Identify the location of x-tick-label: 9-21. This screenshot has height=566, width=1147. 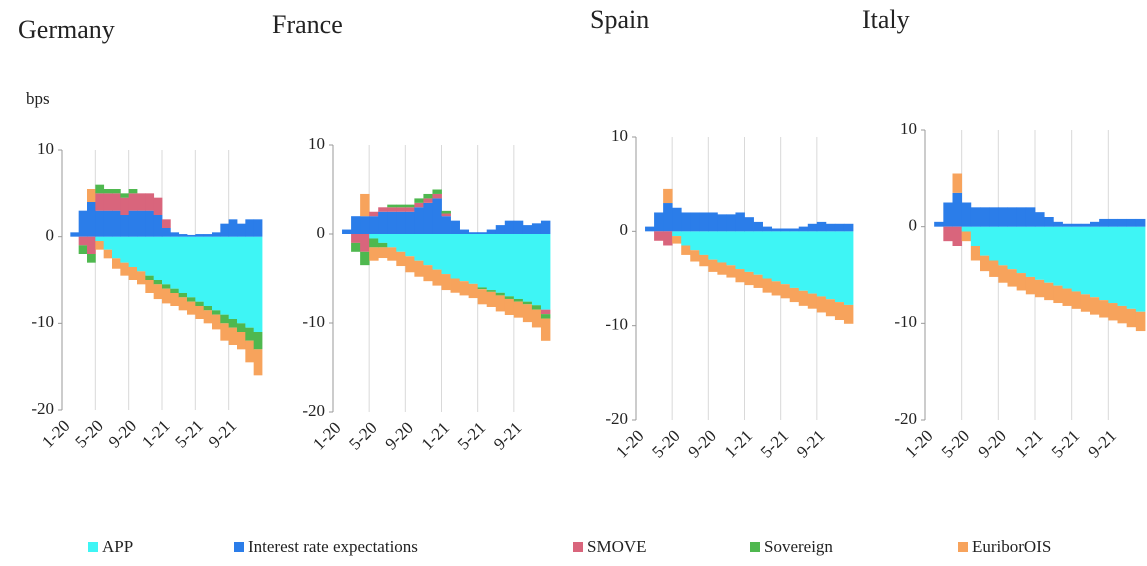
(507, 435).